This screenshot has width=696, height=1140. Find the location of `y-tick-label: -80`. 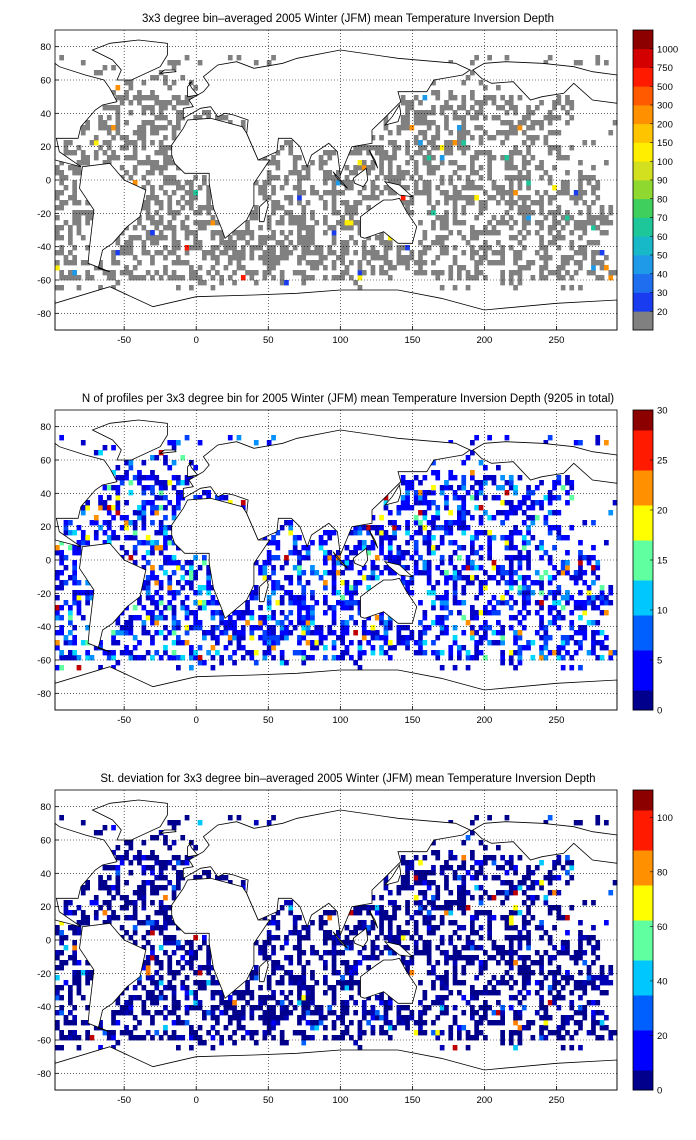

y-tick-label: -80 is located at coordinates (44, 314).